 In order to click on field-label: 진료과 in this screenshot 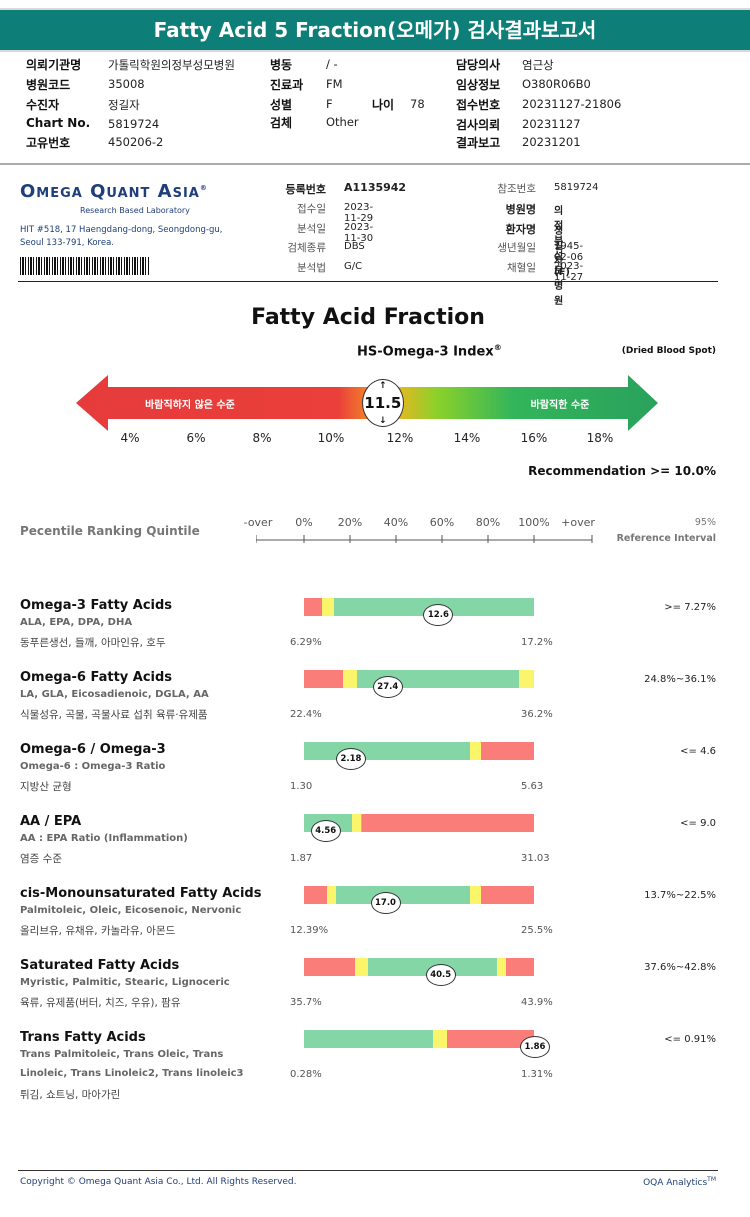, I will do `click(287, 85)`.